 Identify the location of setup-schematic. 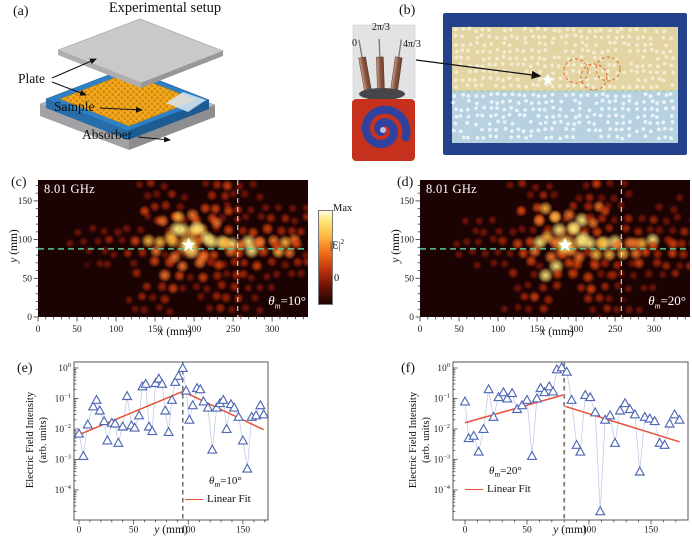
(125, 85).